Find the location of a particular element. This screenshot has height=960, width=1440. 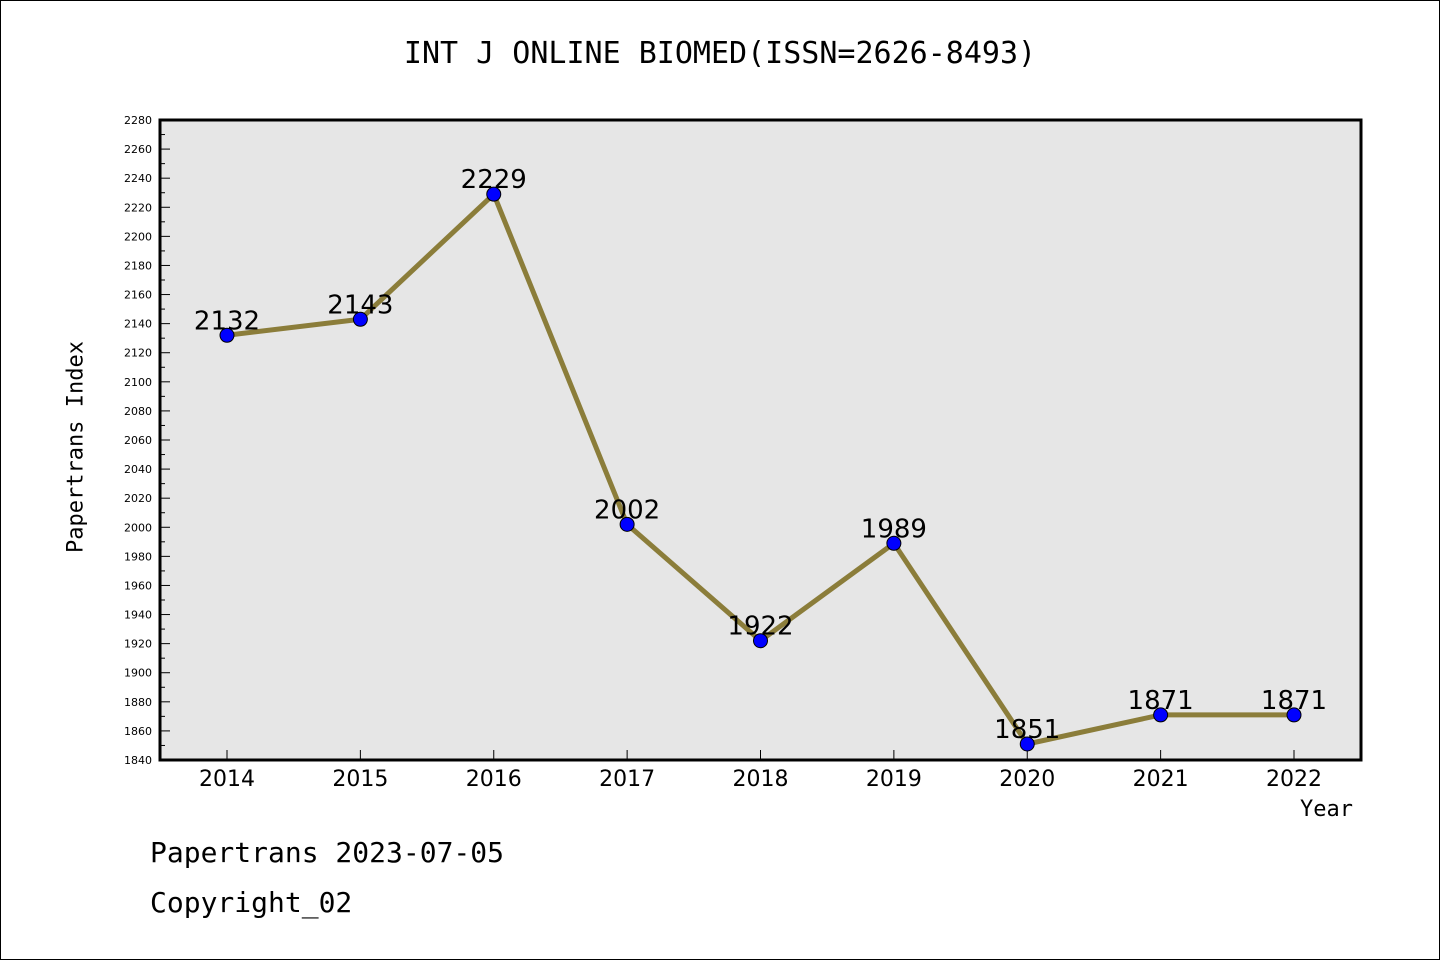

y-tick-label: 1840 is located at coordinates (138, 760).